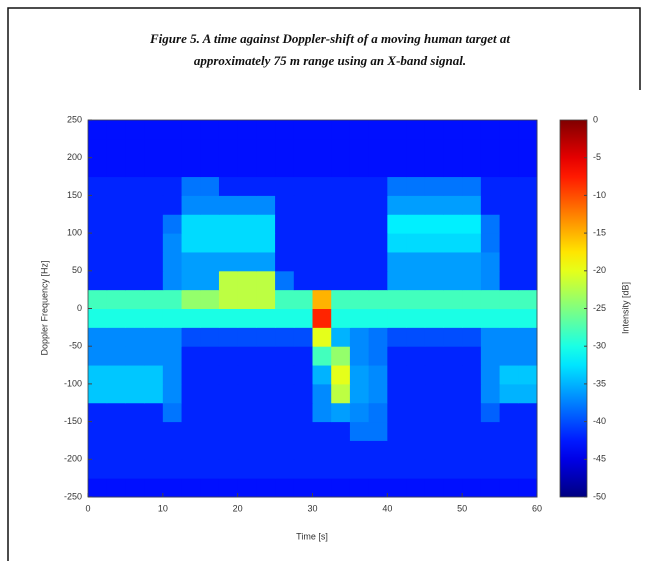 The width and height of the screenshot is (647, 561). Describe the element at coordinates (312, 536) in the screenshot. I see `x-axis-label: Time [s]` at that location.